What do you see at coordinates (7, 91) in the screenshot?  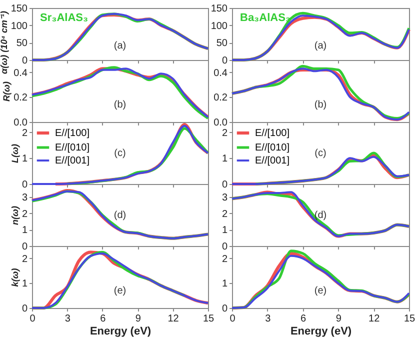 I see `y-axis-title: R(ω)` at bounding box center [7, 91].